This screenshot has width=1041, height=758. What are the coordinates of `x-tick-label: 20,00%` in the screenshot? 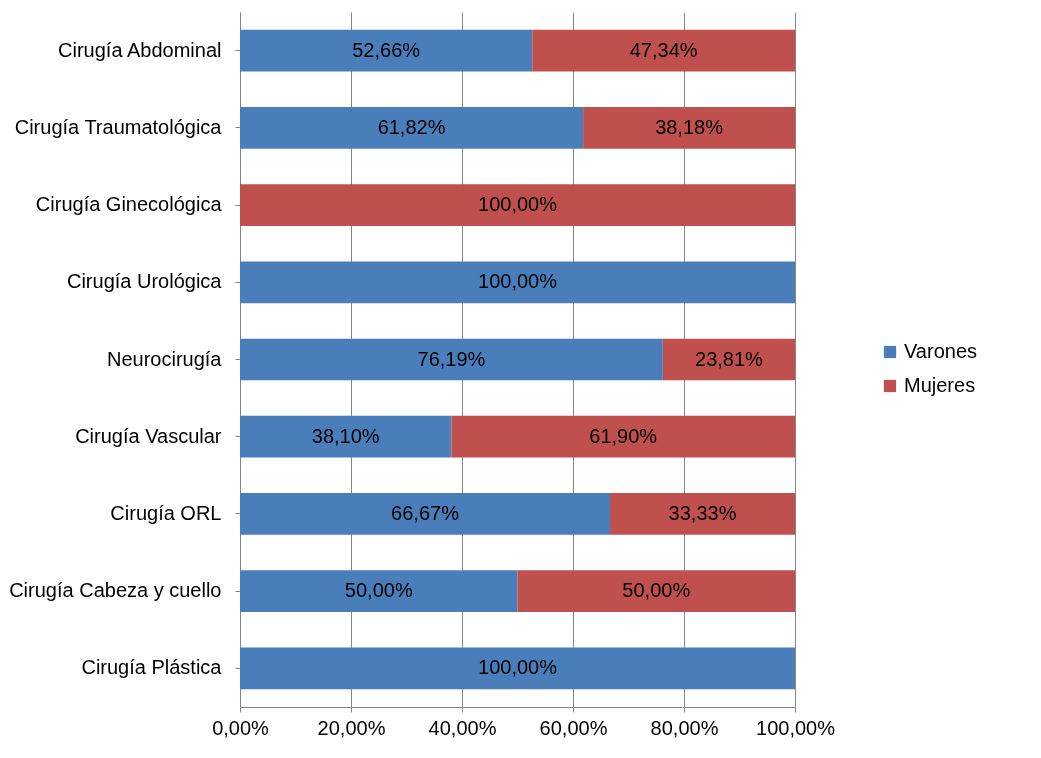 It's located at (351, 727).